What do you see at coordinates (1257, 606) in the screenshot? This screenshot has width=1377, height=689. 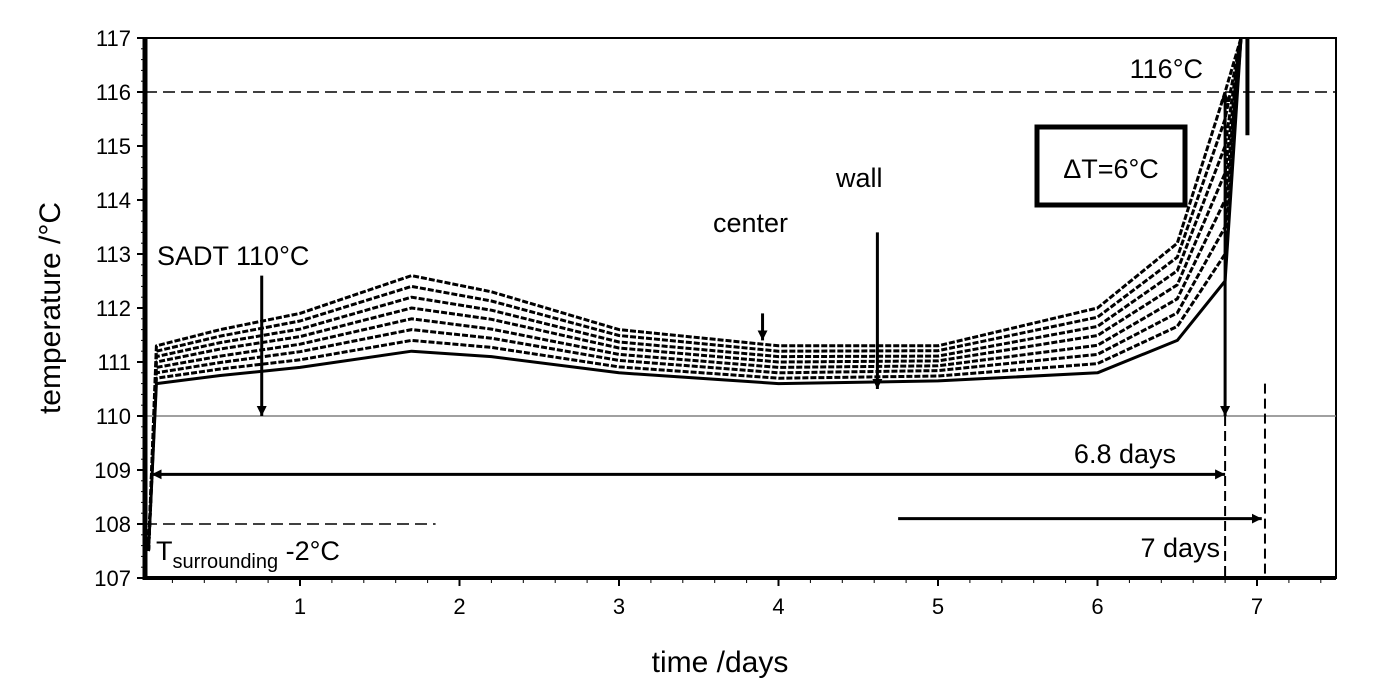 I see `x-tick-label: 7` at bounding box center [1257, 606].